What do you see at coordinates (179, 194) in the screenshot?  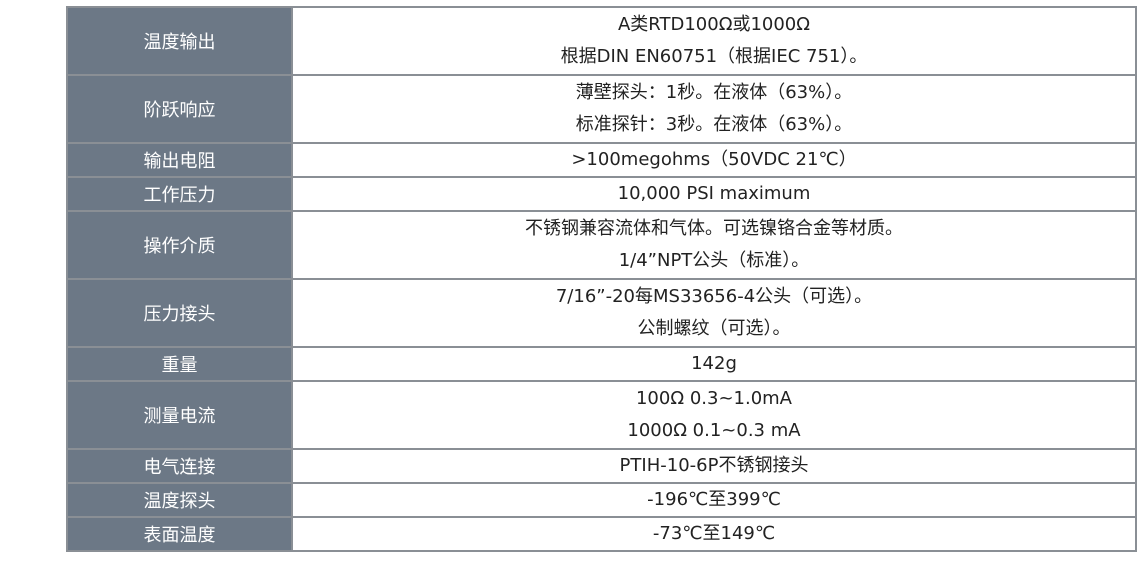 I see `row-label: 工作压力` at bounding box center [179, 194].